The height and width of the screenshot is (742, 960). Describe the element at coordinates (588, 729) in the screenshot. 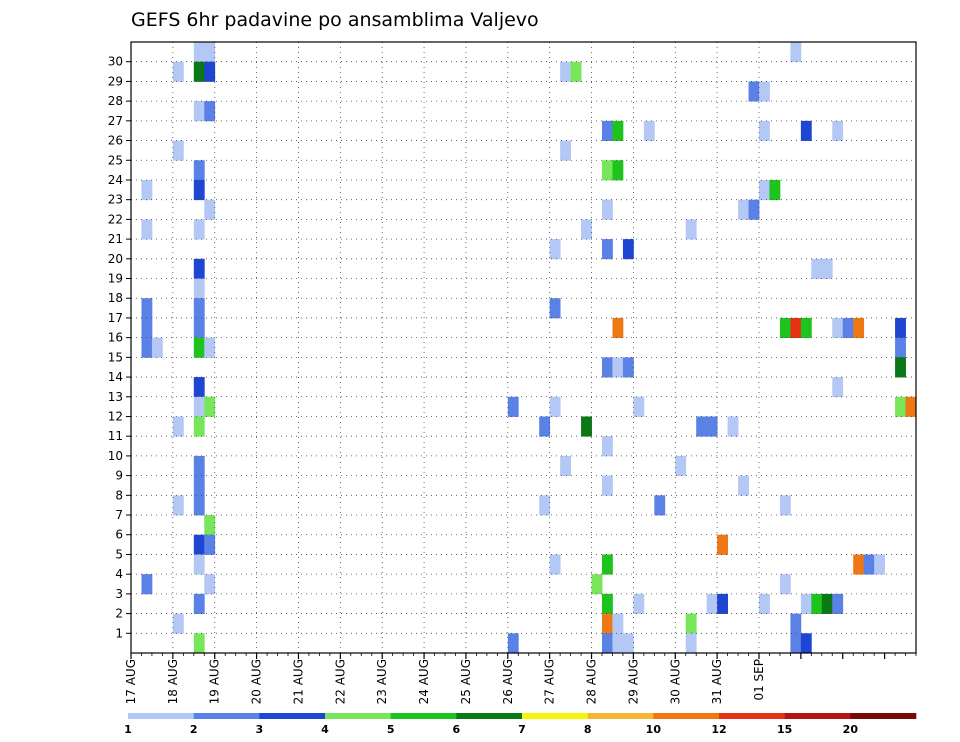

I see `legend-label: 8` at that location.